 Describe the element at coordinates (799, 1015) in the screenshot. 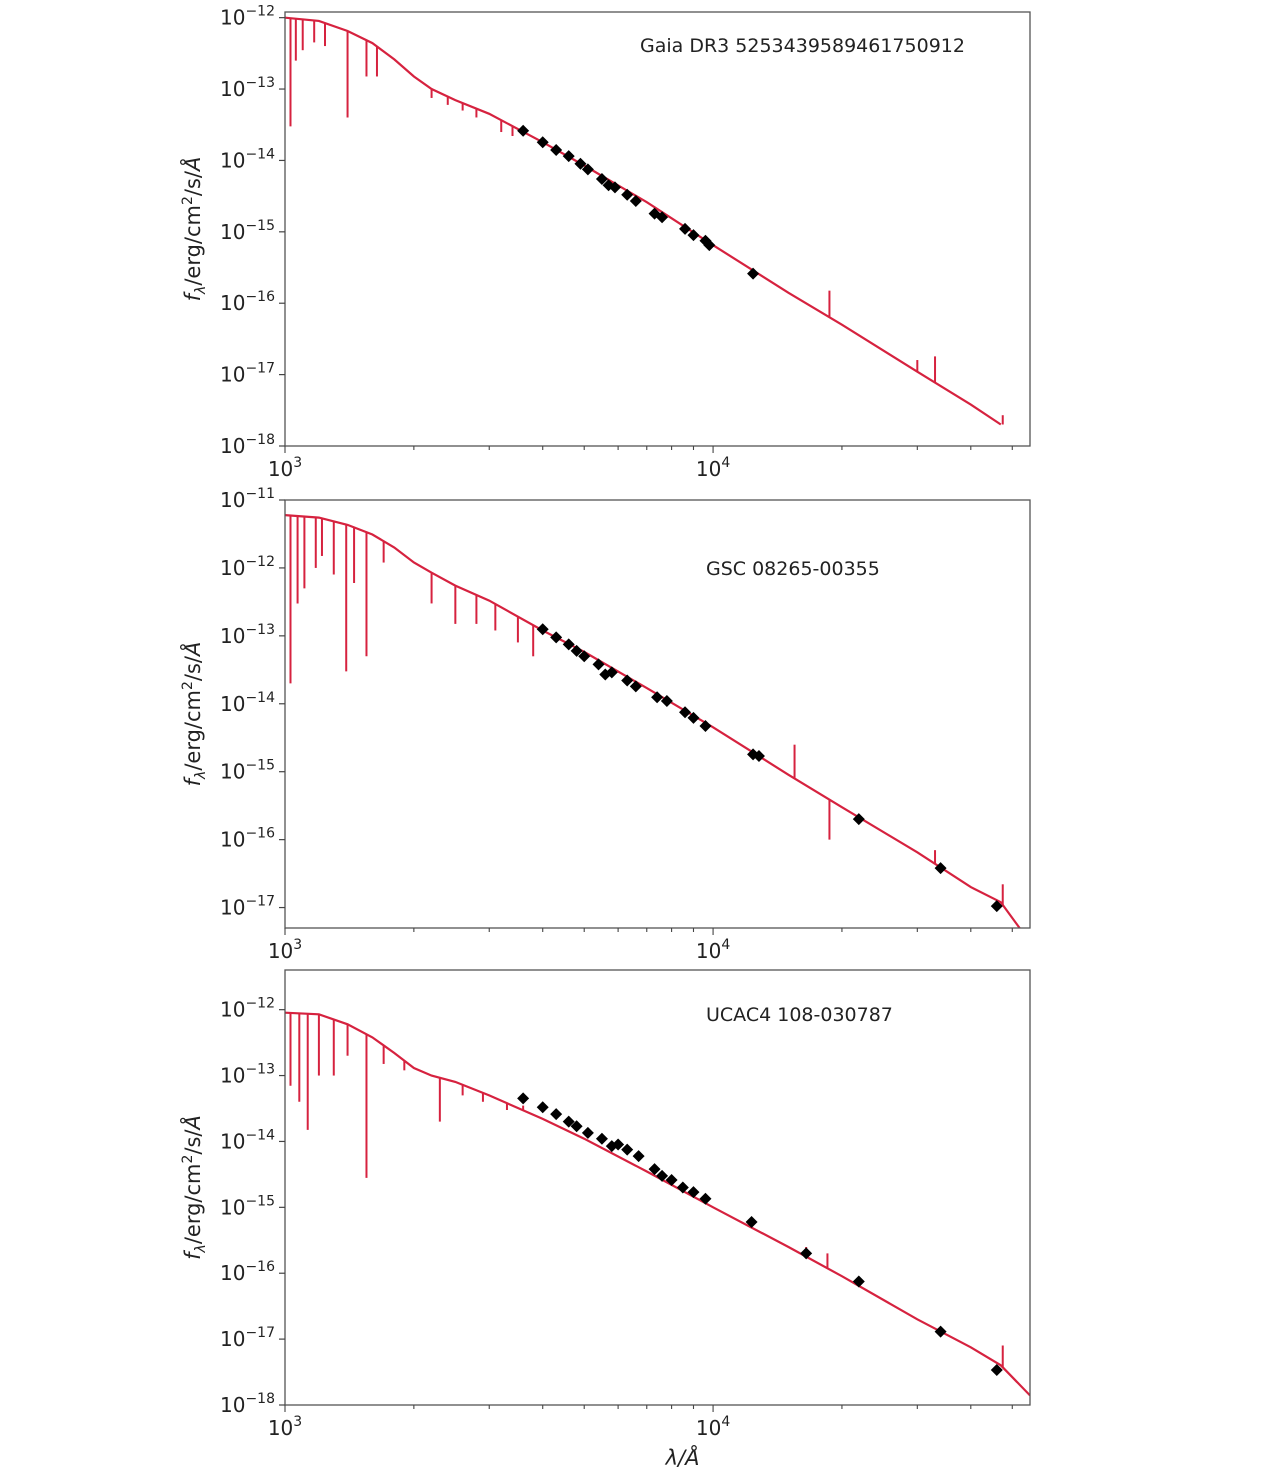

I see `object-name-annotation: UCAC4 108-030787` at that location.